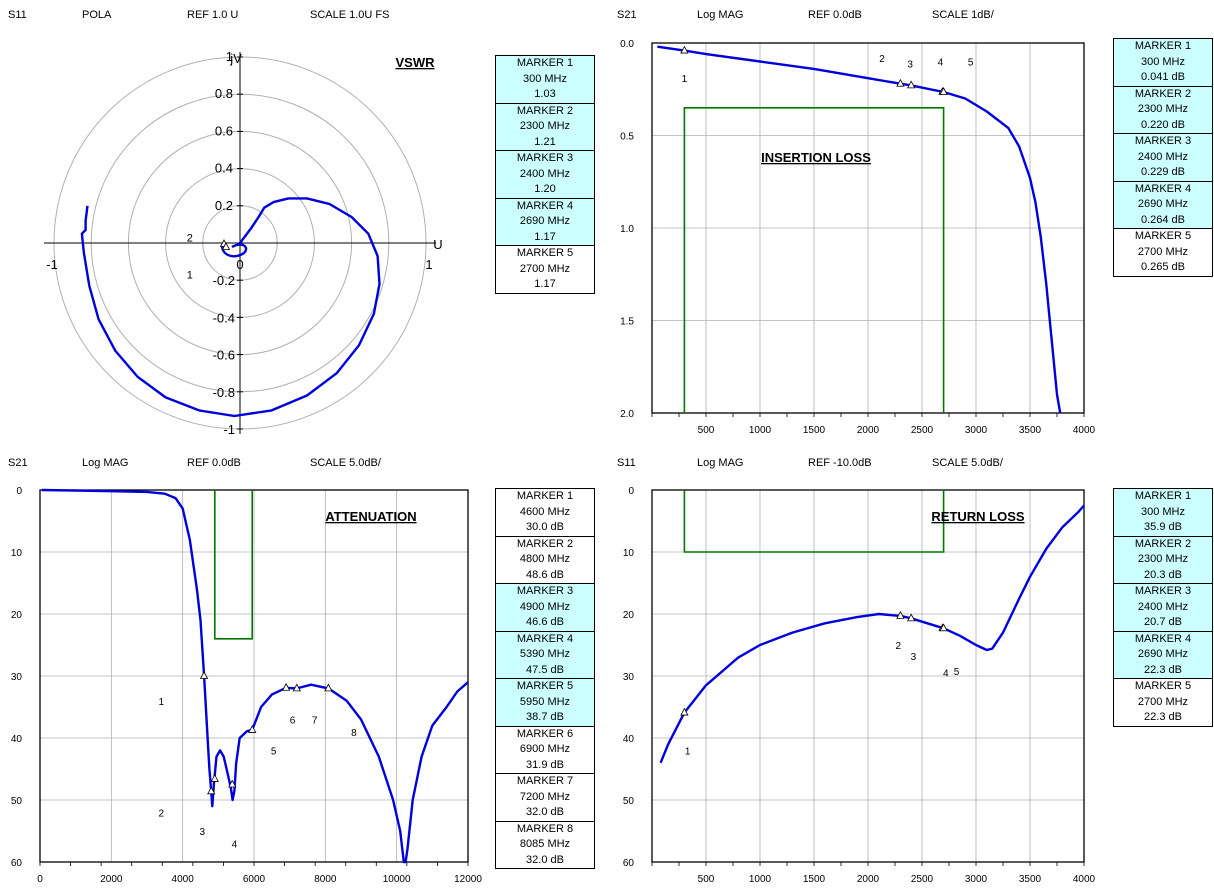 The width and height of the screenshot is (1214, 892). I want to click on polar-marker-label: 1, so click(190, 276).